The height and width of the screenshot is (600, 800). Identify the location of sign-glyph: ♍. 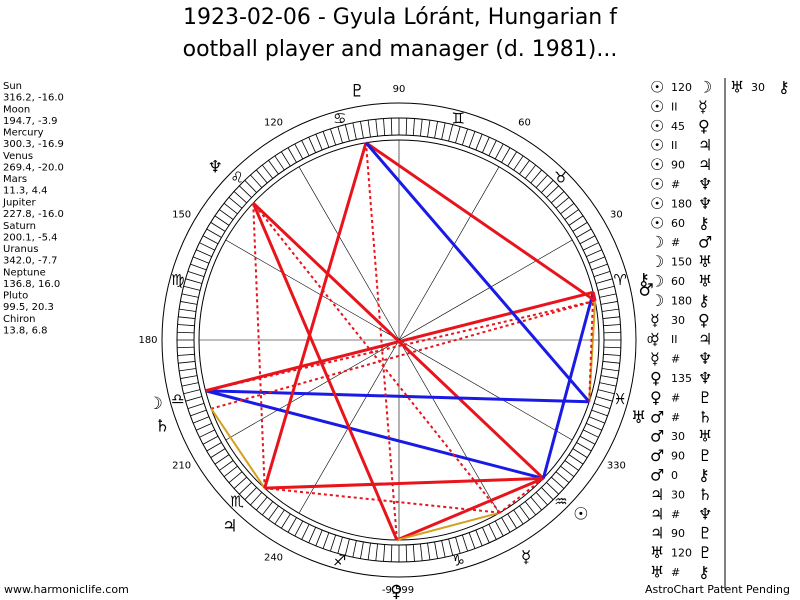
(177, 280).